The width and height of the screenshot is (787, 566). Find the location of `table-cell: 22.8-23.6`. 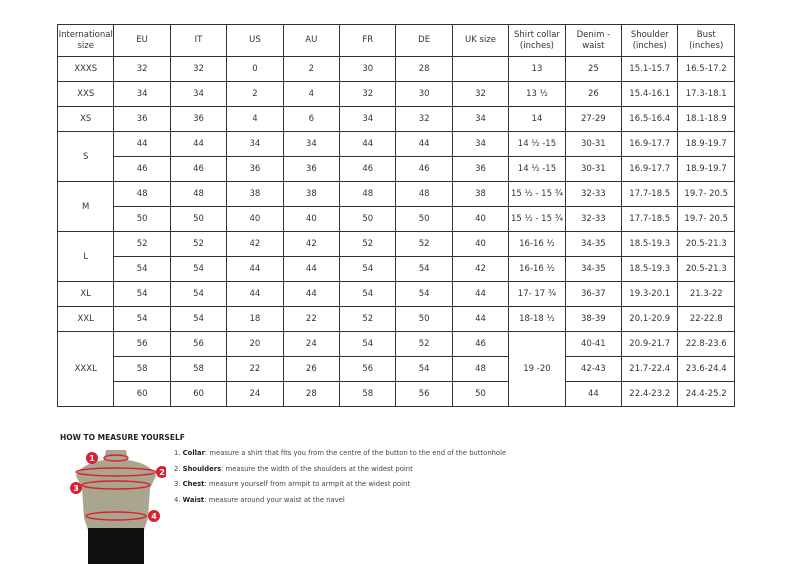

table-cell: 22.8-23.6 is located at coordinates (706, 344).